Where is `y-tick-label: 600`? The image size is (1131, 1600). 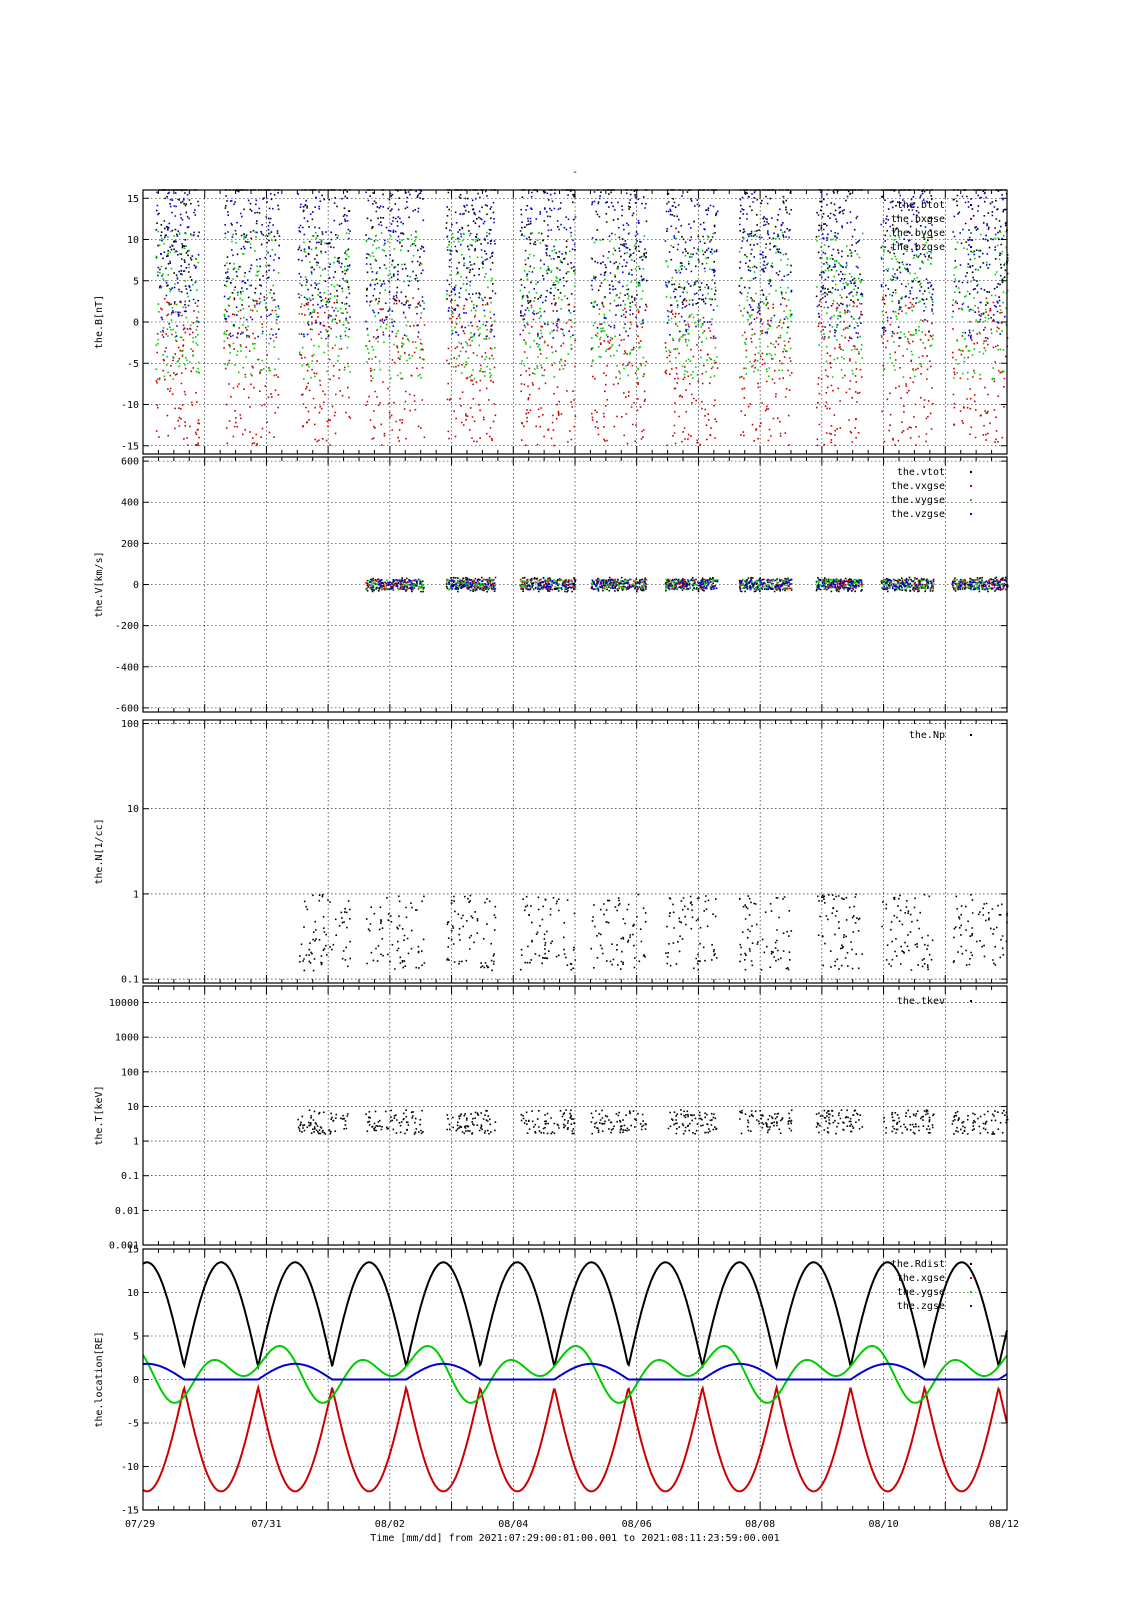
y-tick-label: 600 is located at coordinates (130, 462).